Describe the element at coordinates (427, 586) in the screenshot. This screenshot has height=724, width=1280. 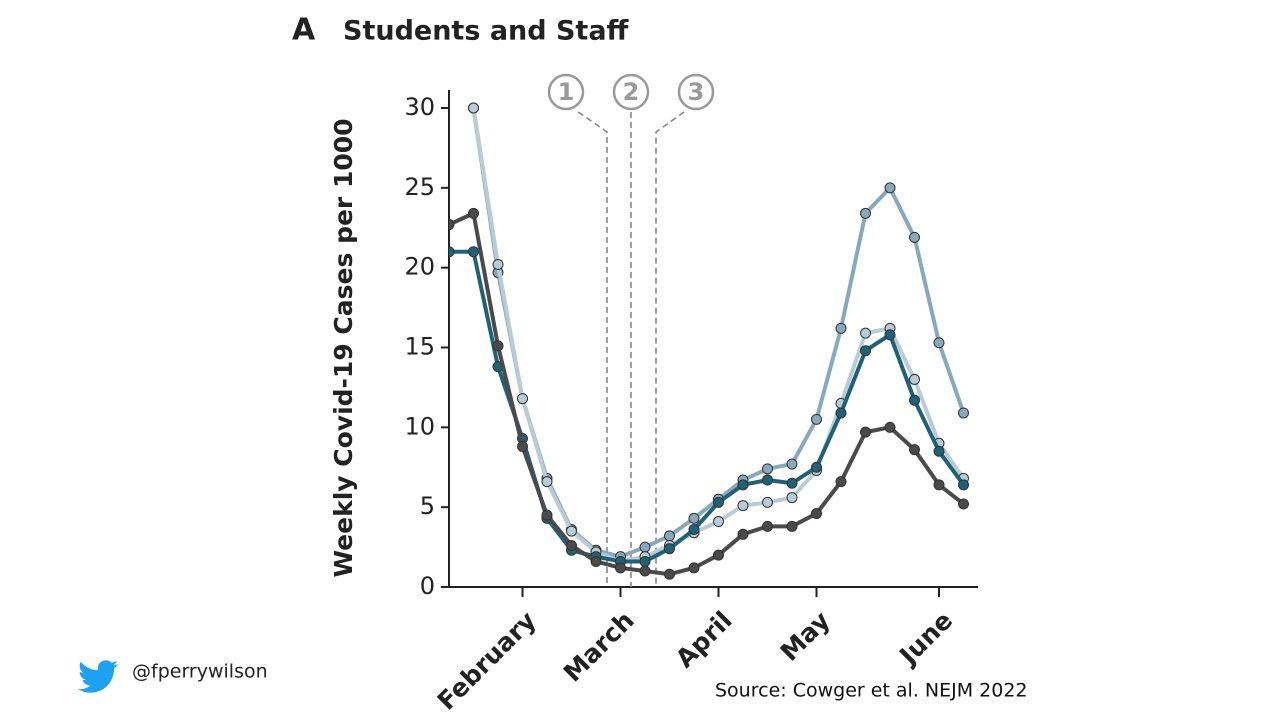
I see `y-tick-label: 0` at that location.